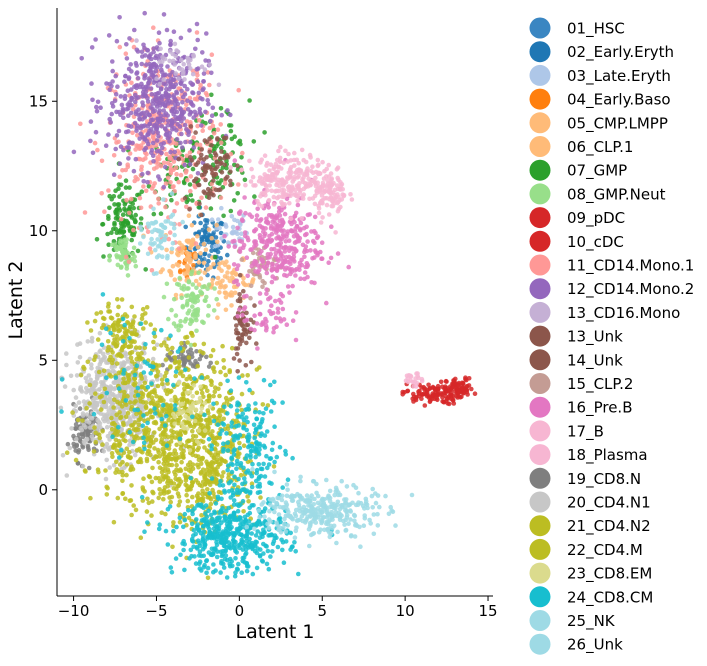 The height and width of the screenshot is (666, 707). What do you see at coordinates (191, 416) in the screenshot?
I see `series-23_CD8.EM` at bounding box center [191, 416].